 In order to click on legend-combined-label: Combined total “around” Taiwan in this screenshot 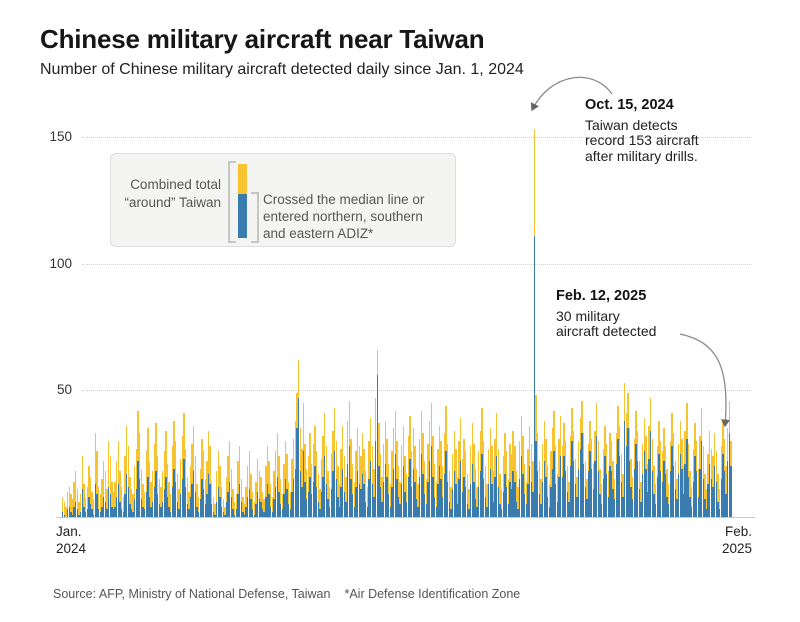, I will do `click(171, 194)`.